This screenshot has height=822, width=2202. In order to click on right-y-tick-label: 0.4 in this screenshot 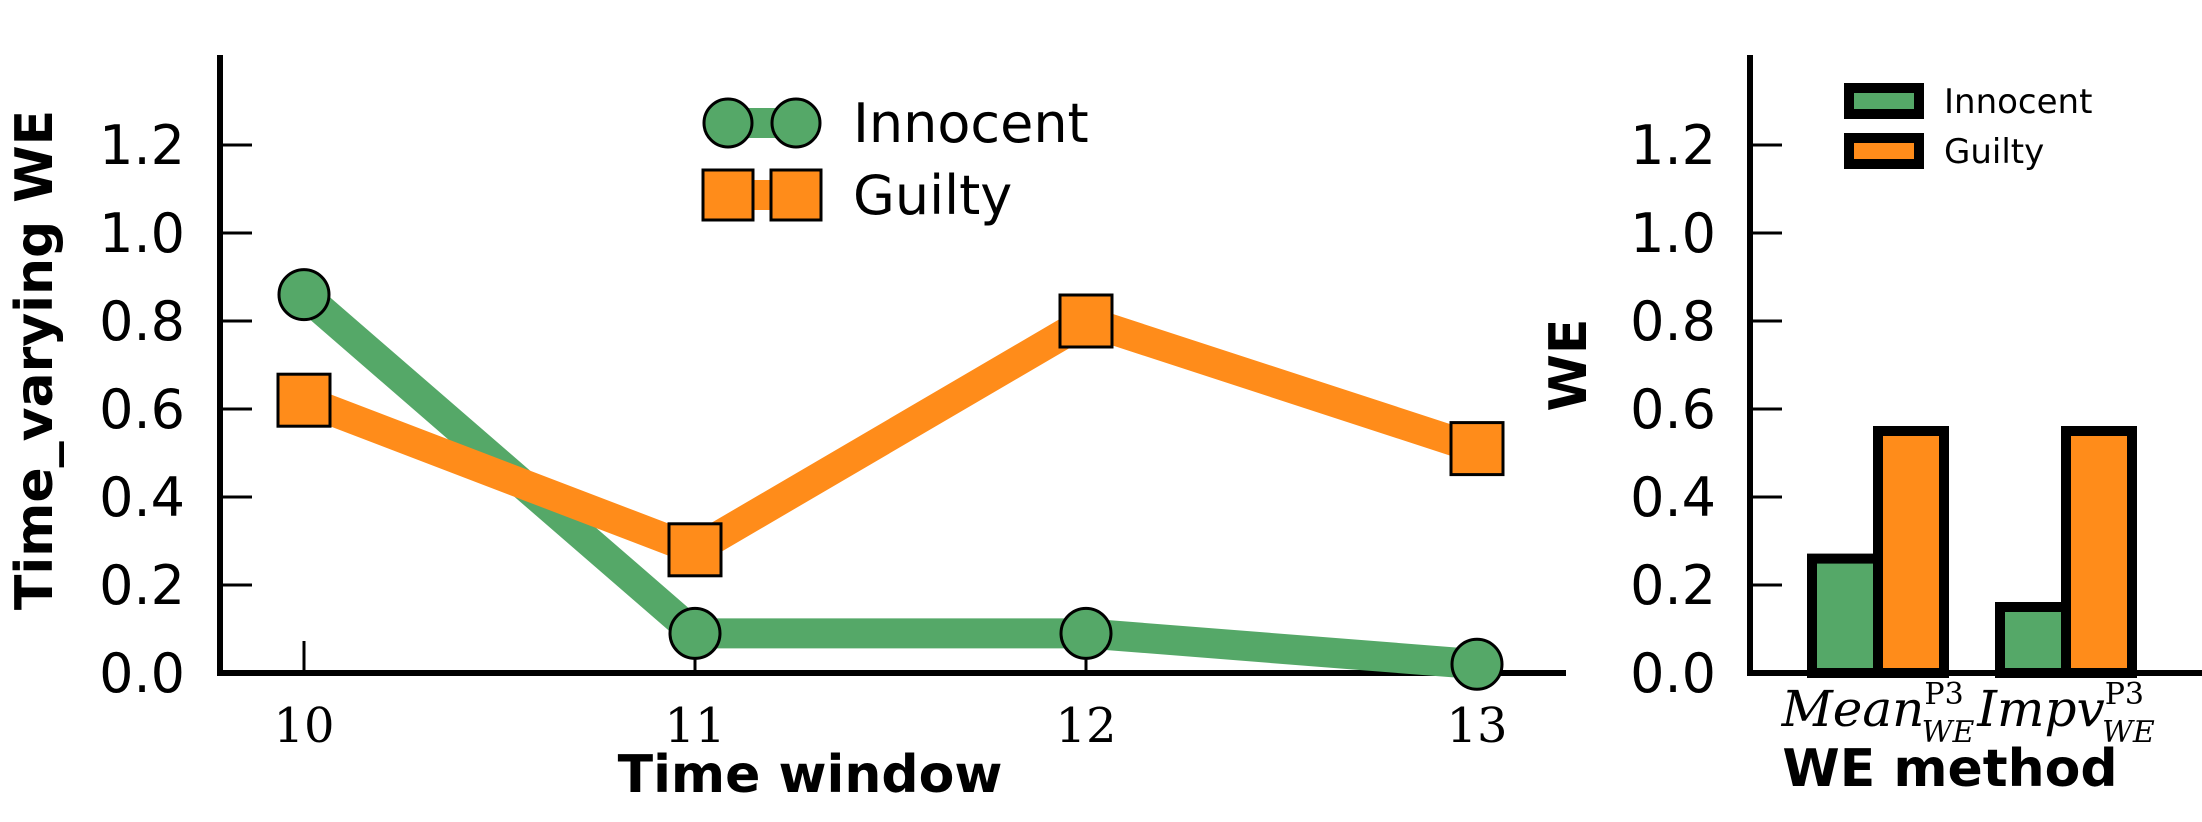, I will do `click(1673, 497)`.